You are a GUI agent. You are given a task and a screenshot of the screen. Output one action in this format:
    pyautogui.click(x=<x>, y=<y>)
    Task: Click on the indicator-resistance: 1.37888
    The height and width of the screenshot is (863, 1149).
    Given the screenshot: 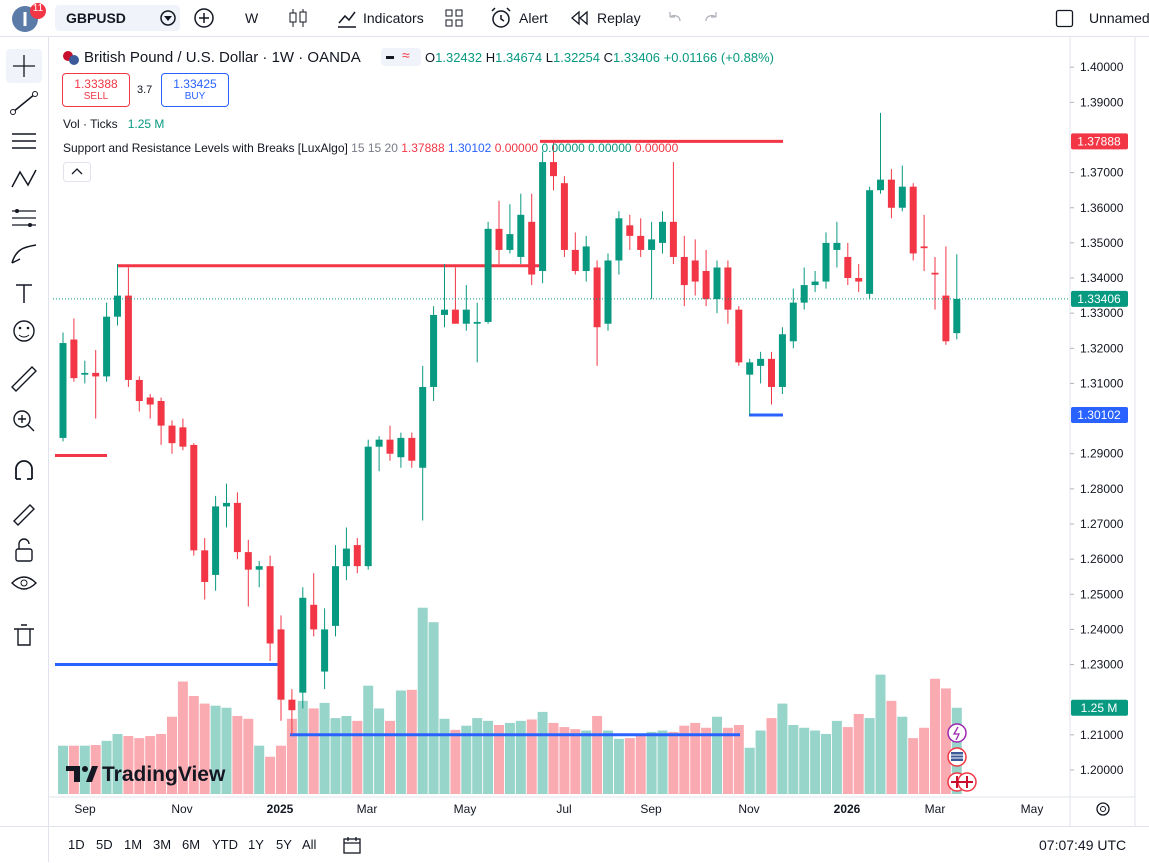 What is the action you would take?
    pyautogui.click(x=423, y=148)
    